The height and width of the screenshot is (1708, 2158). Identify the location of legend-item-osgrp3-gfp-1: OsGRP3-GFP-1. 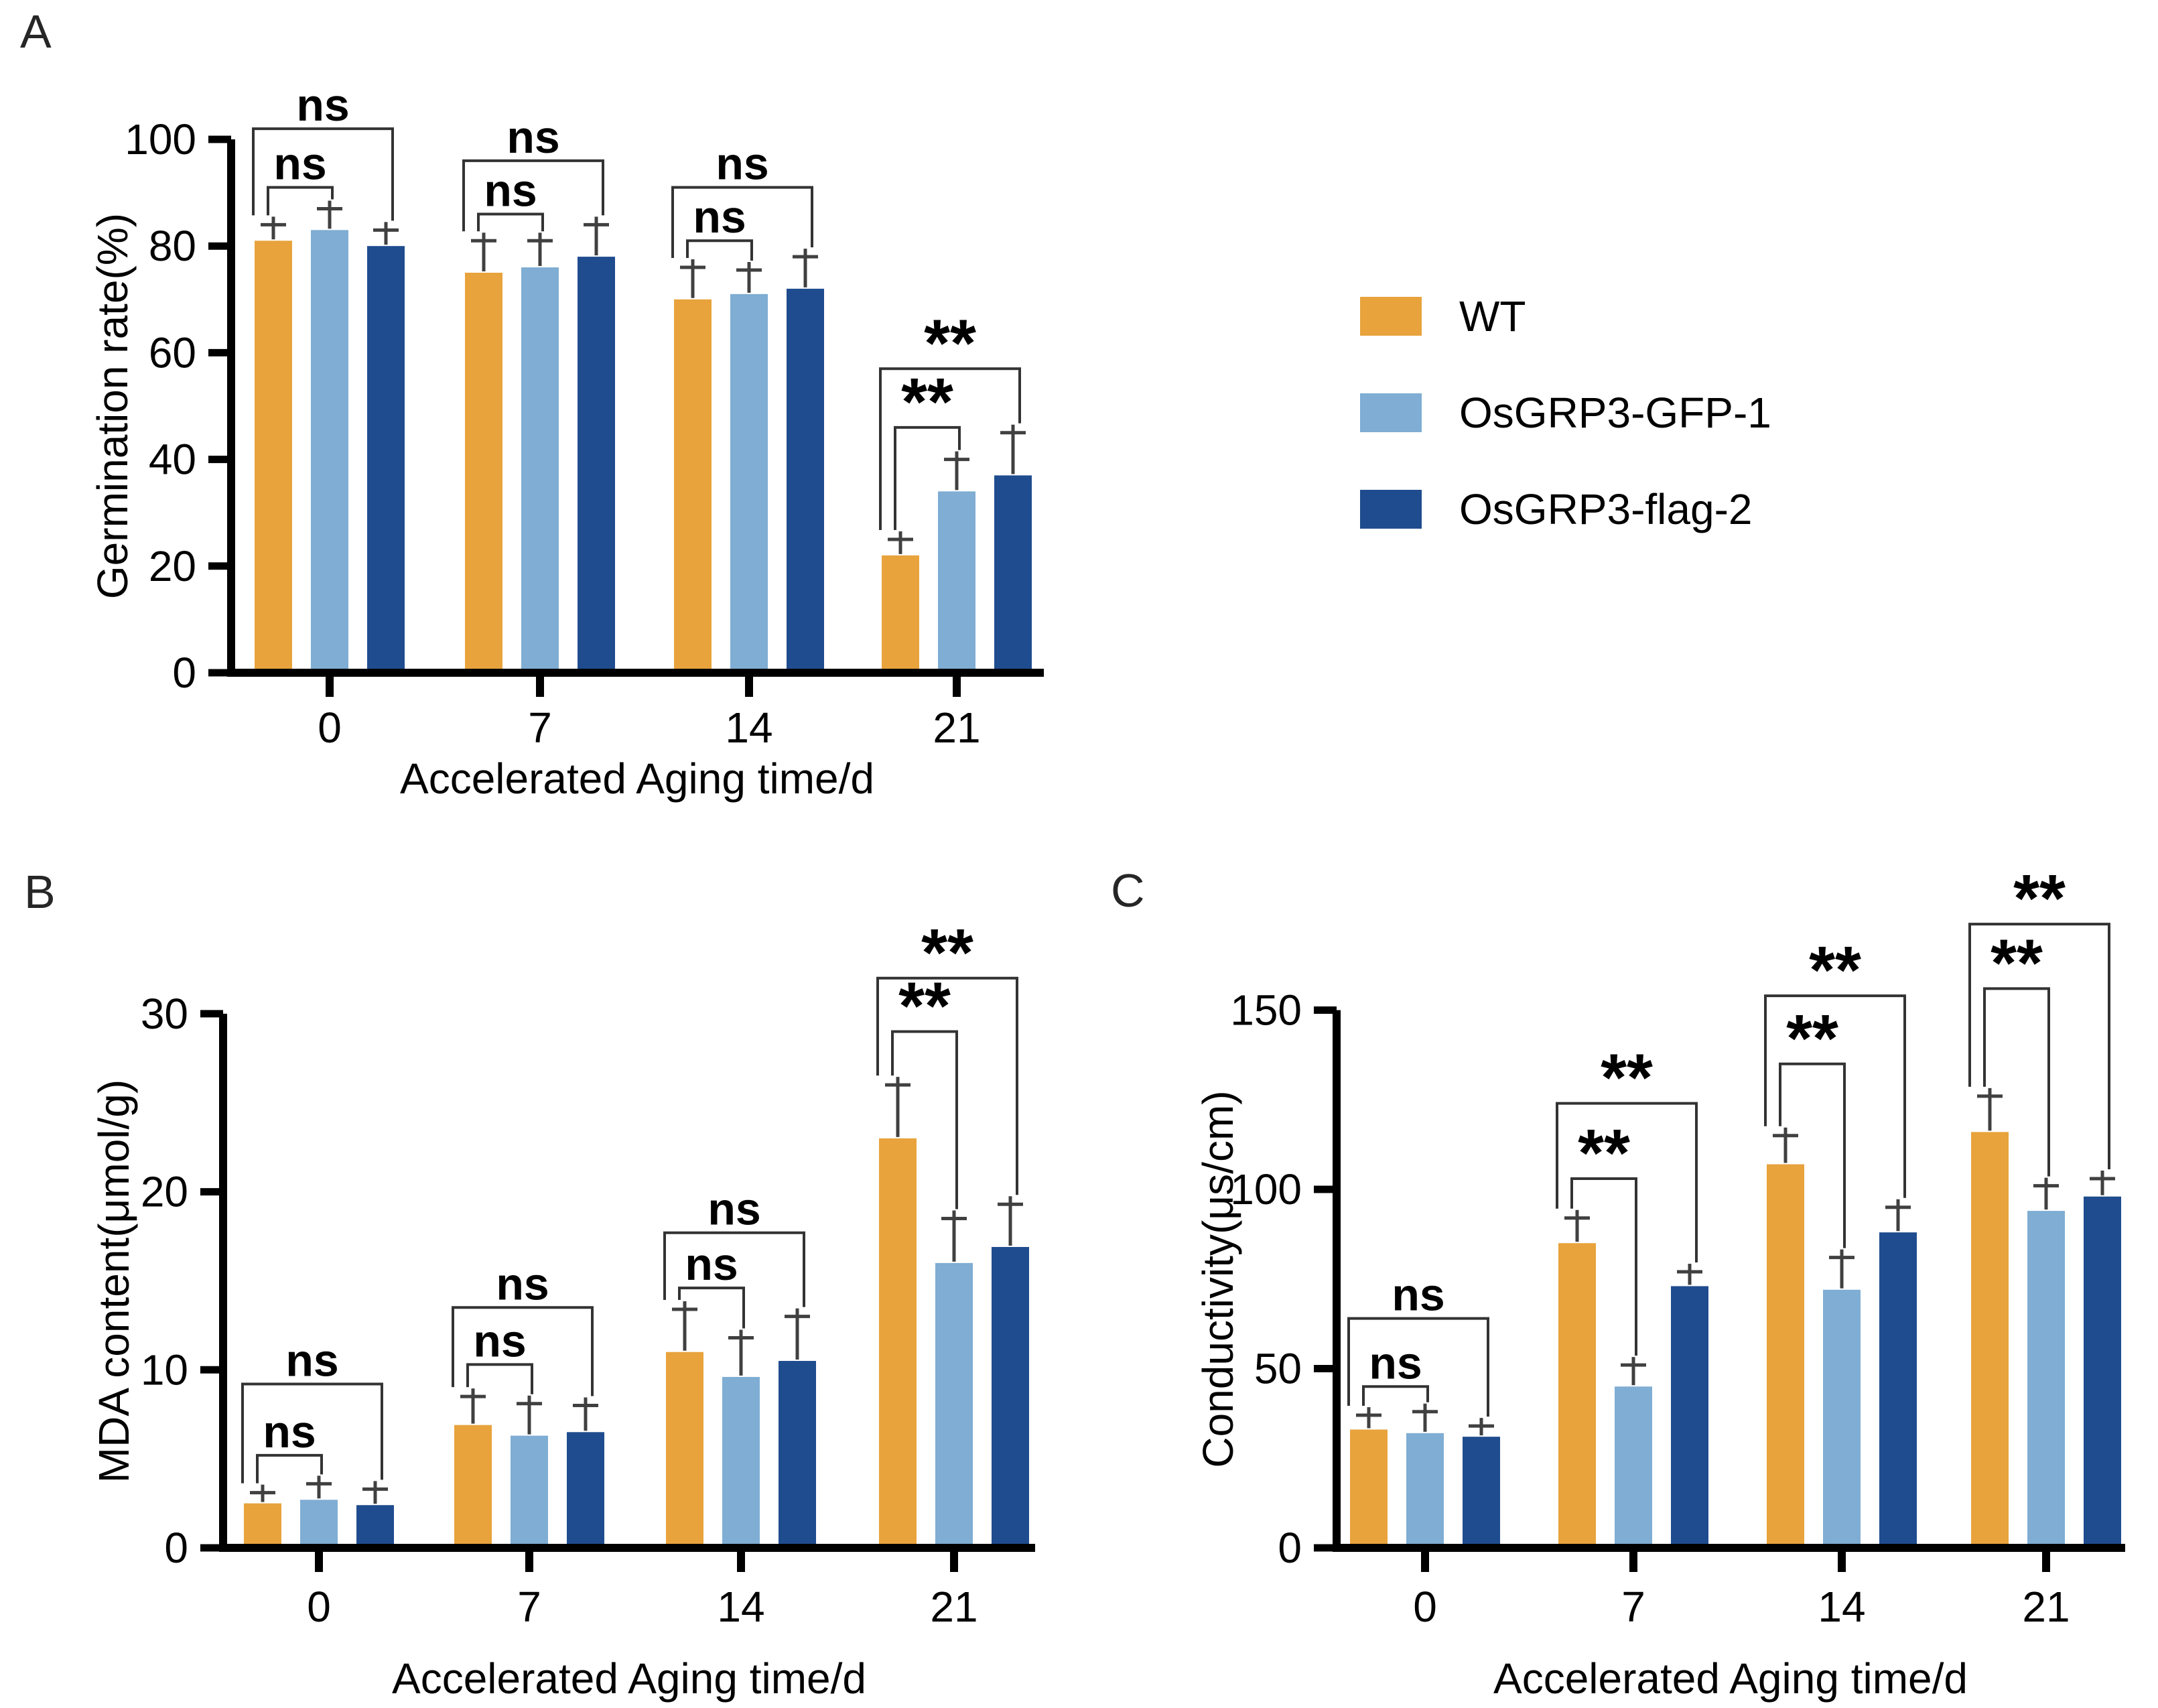
(1565, 412).